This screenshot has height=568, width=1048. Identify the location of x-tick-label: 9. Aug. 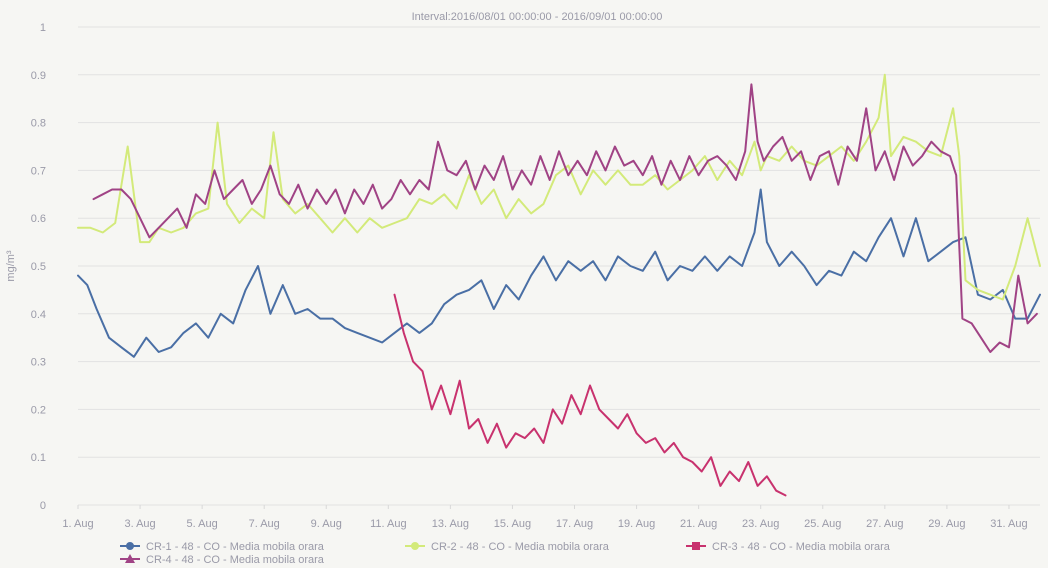
(326, 524).